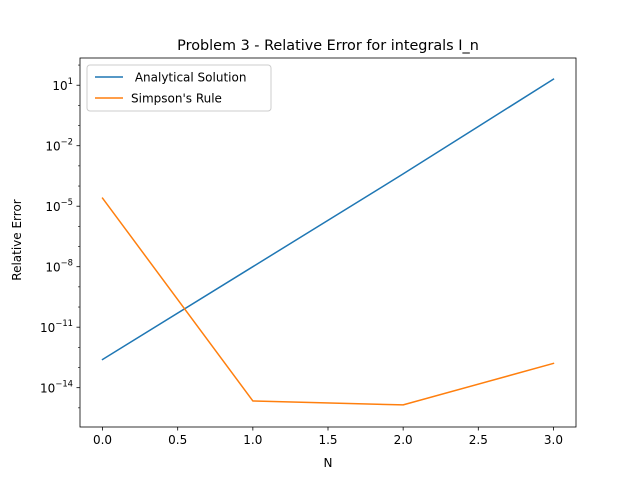 This screenshot has height=480, width=640. Describe the element at coordinates (56, 387) in the screenshot. I see `y-tick-label: 10⁻¹⁴` at that location.